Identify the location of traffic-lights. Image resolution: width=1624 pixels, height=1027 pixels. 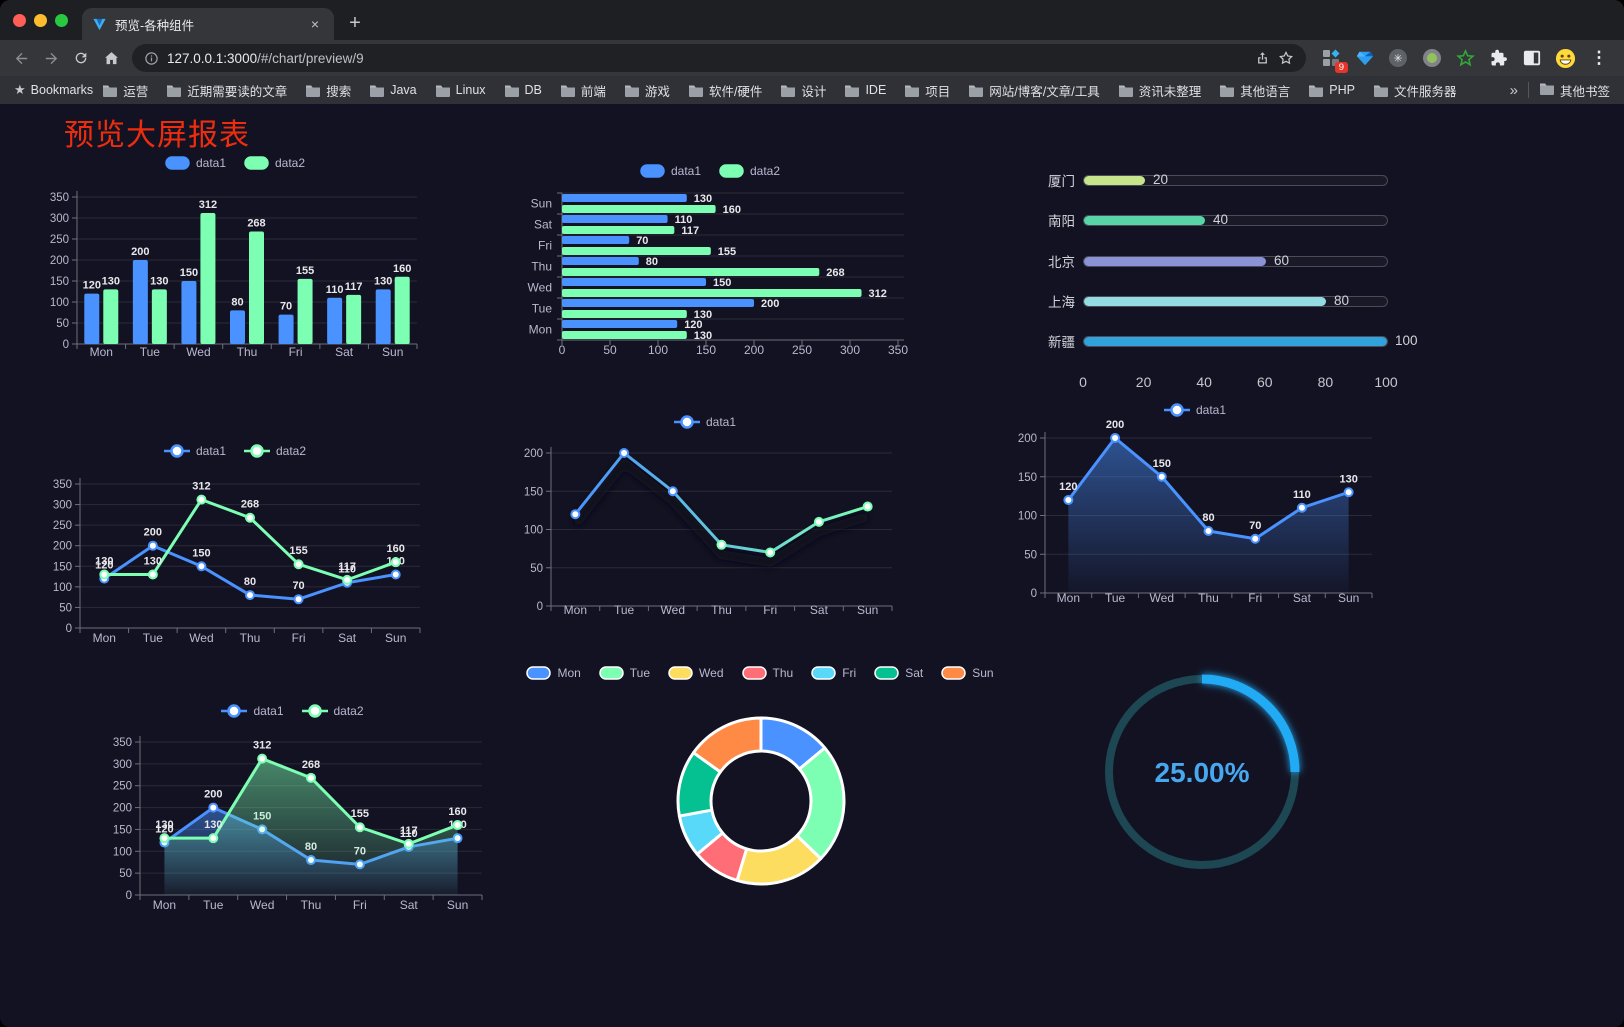
(41, 27).